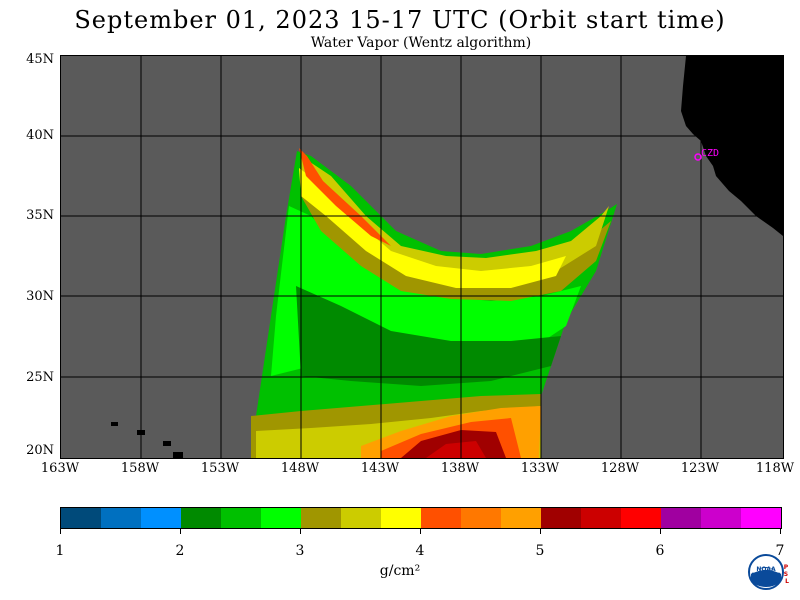 The height and width of the screenshot is (600, 800). Describe the element at coordinates (40, 135) in the screenshot. I see `lat-label: 40N` at that location.